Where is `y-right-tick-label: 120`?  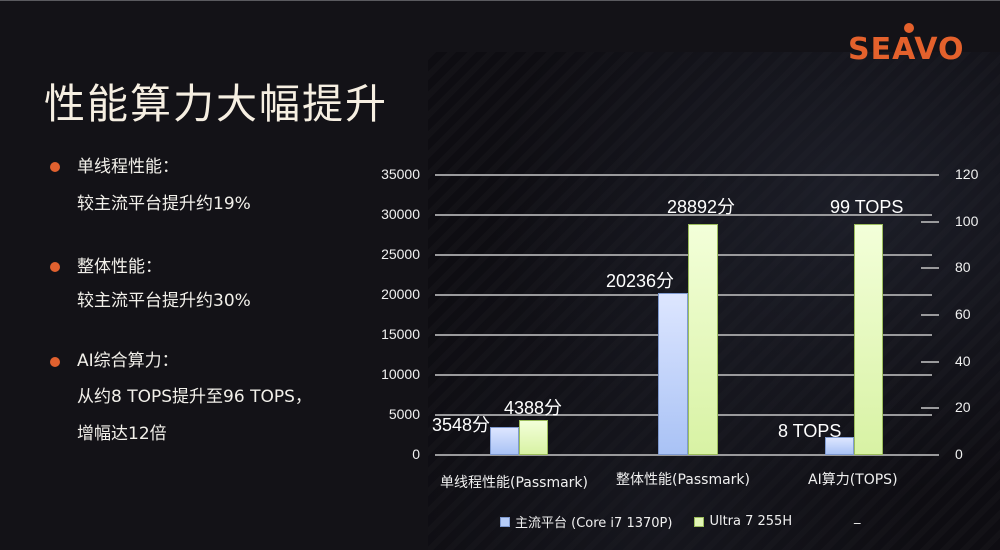 y-right-tick-label: 120 is located at coordinates (967, 174).